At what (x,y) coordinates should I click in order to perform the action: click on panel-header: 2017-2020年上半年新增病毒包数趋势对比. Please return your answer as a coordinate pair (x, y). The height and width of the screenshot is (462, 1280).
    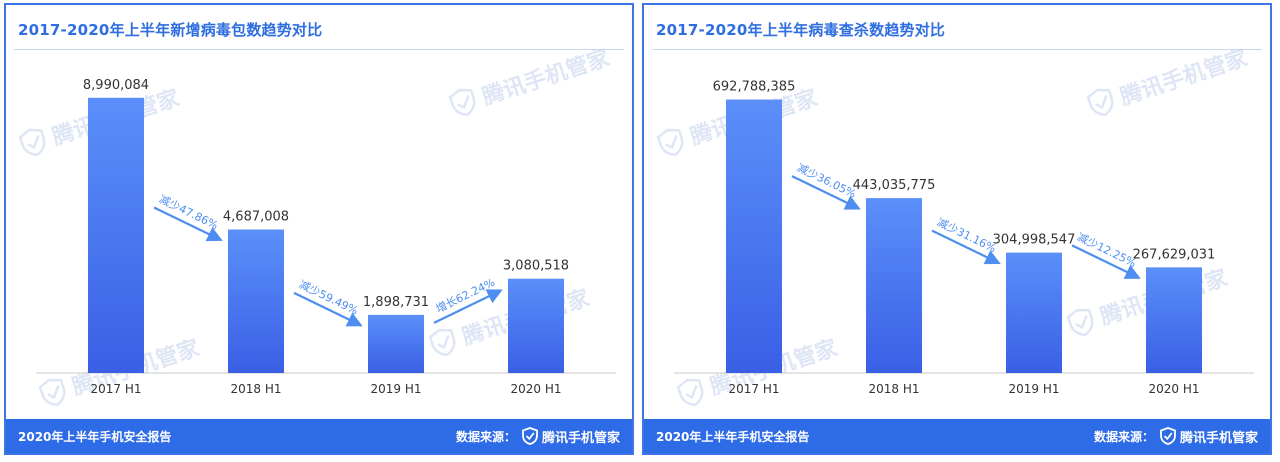
    Looking at the image, I should click on (319, 28).